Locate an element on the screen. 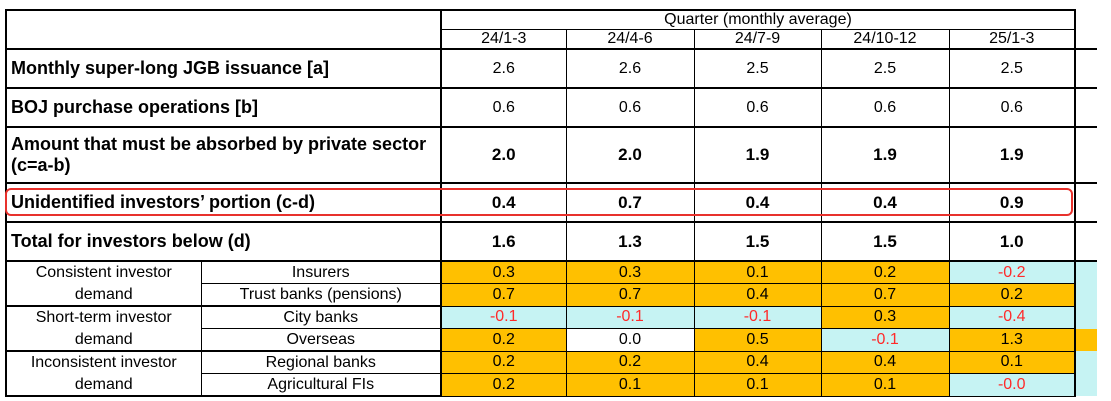  row-label: BOJ purchase operations [b] is located at coordinates (223, 108).